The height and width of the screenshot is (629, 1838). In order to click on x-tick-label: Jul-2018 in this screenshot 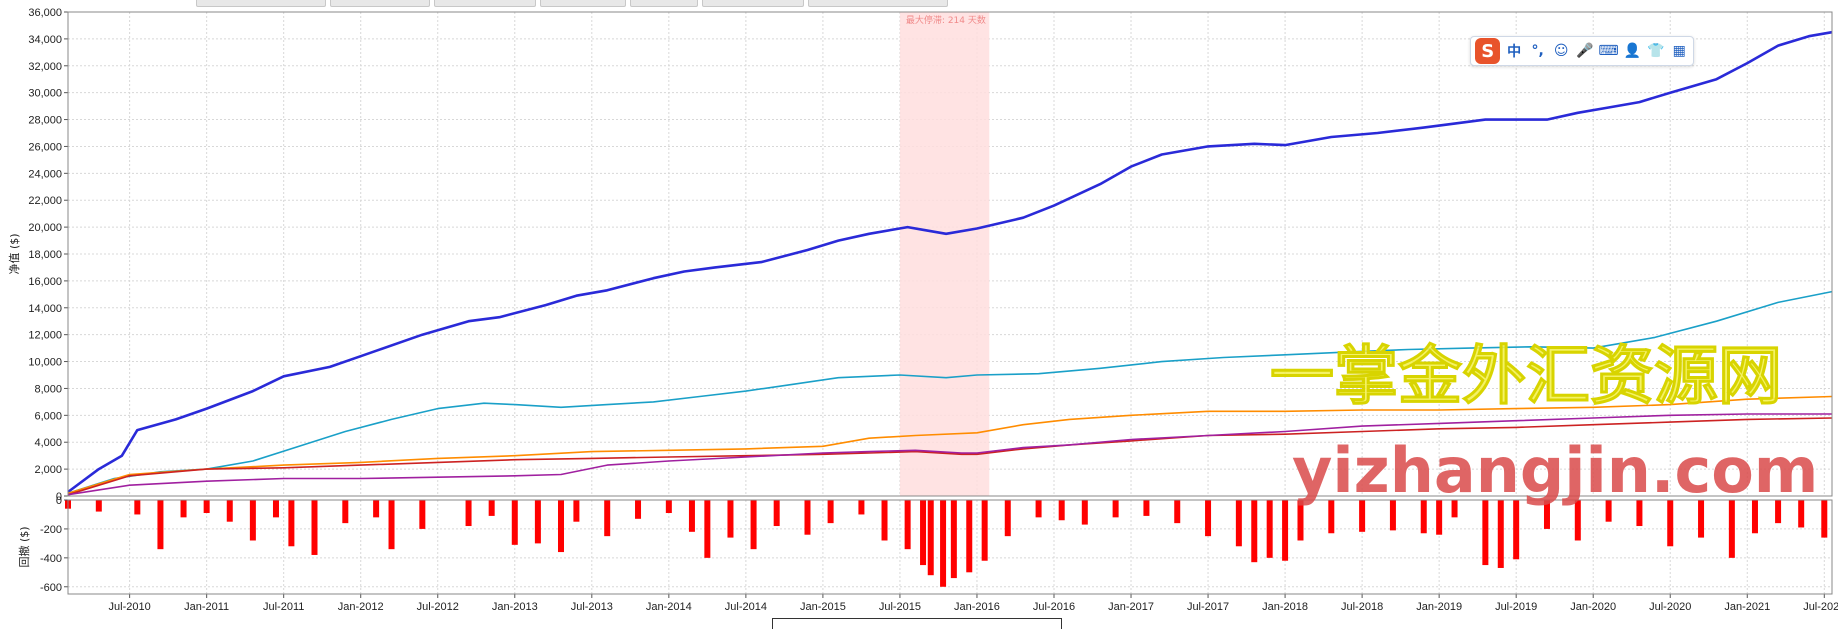, I will do `click(1362, 607)`.